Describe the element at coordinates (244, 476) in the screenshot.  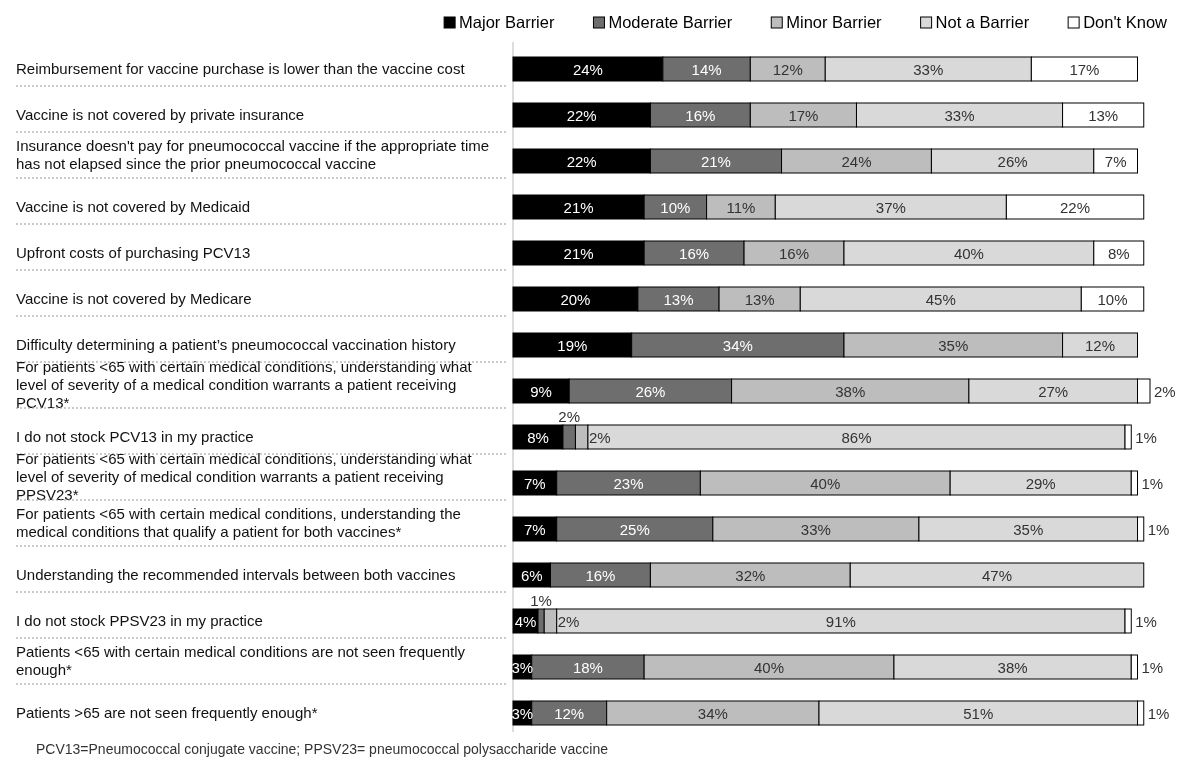
I see `y-tick-label: For patients <65 with certain medical conditions, understanding what level of severity of medical condition warrants a patient receiving PPSV23*` at that location.